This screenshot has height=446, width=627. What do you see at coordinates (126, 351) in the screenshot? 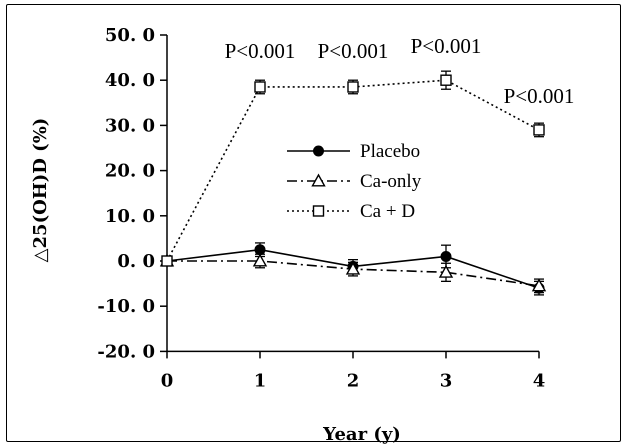
I see `y-tick-label: -20. 0` at bounding box center [126, 351].